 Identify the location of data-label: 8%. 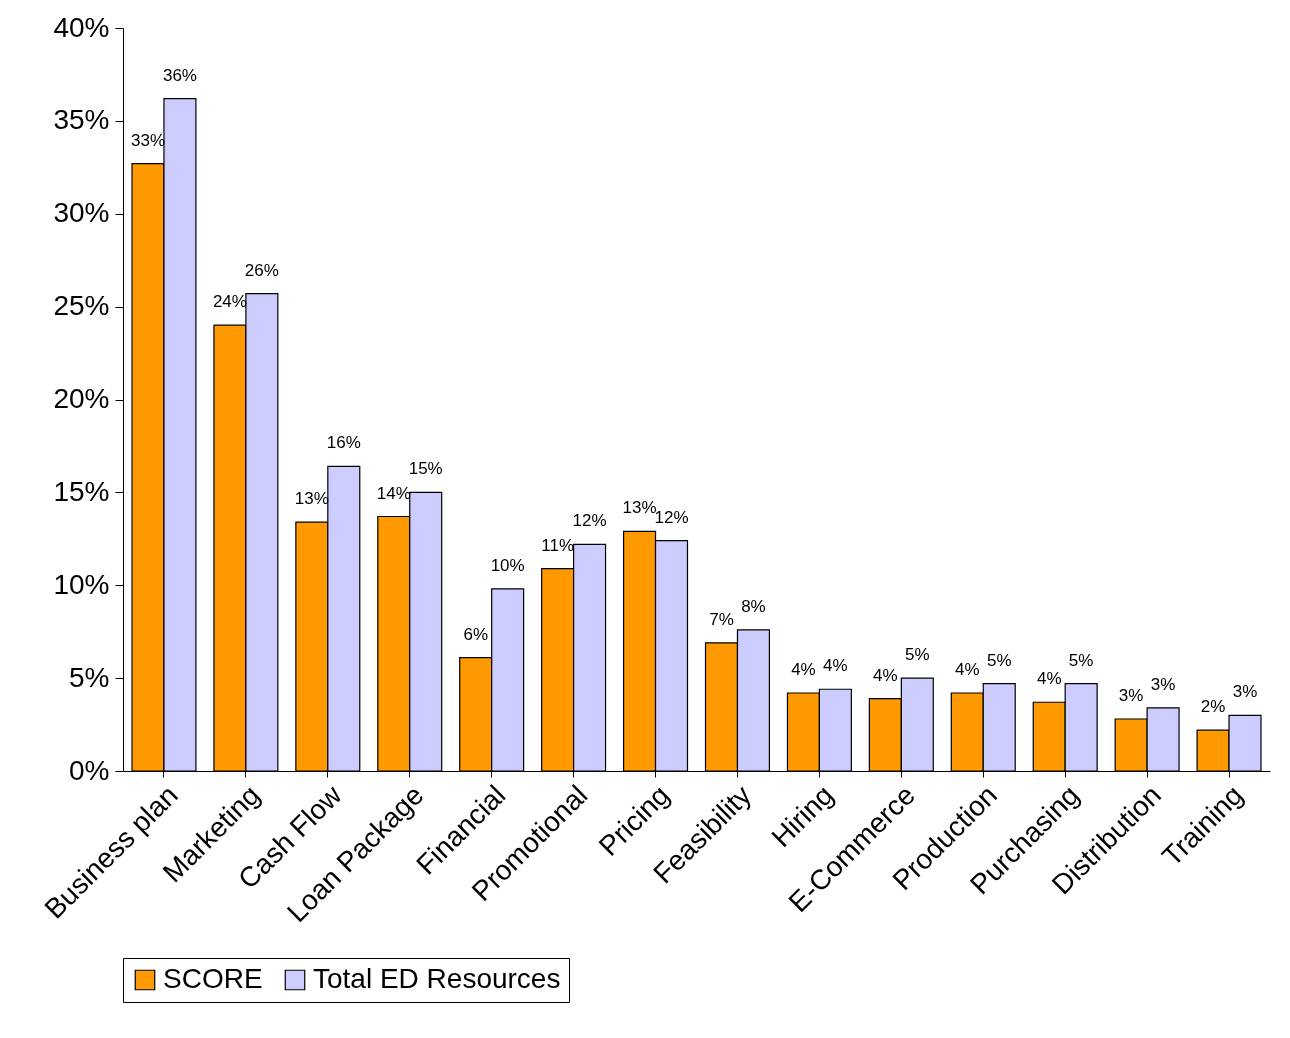
(753, 606).